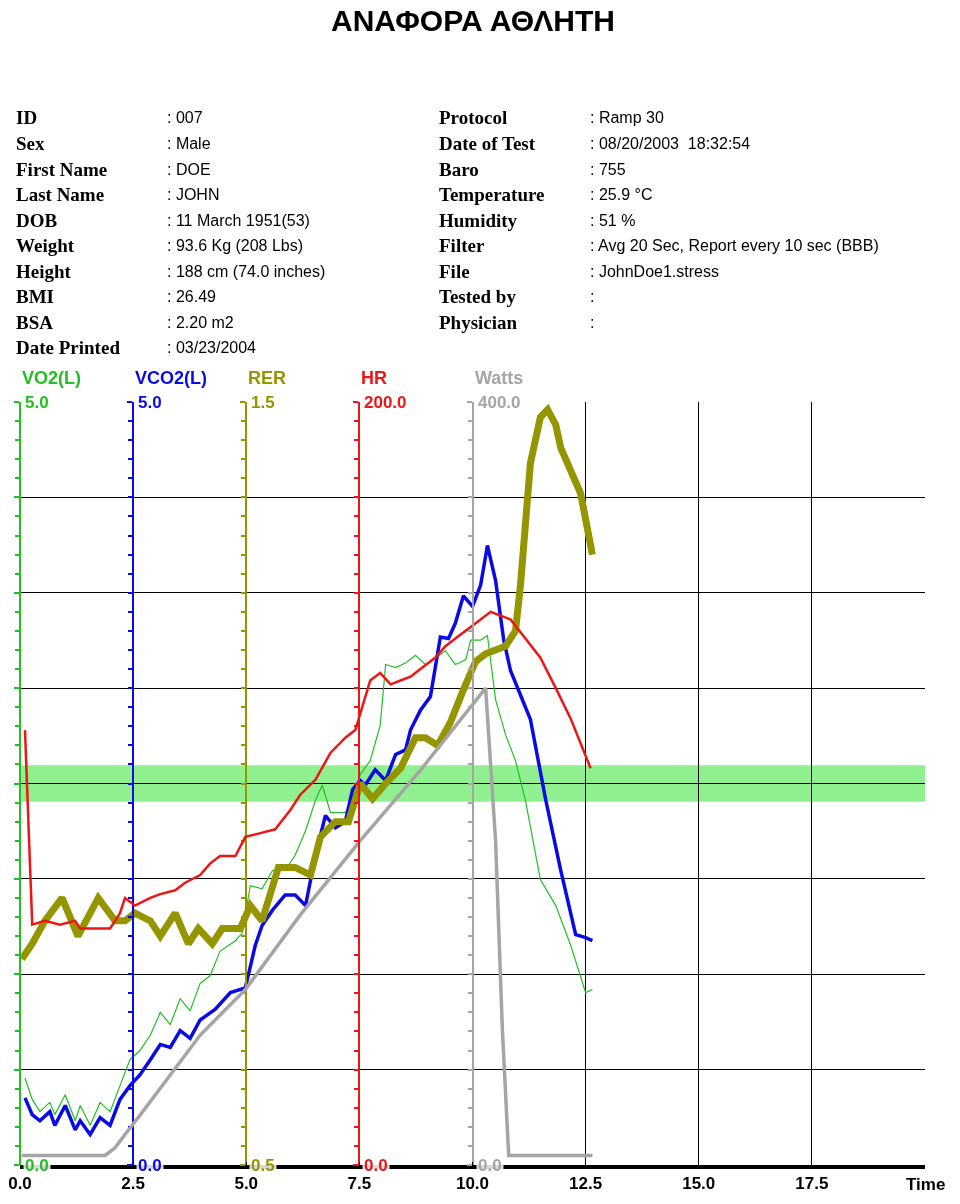 The height and width of the screenshot is (1204, 960). What do you see at coordinates (27, 117) in the screenshot?
I see `text: ID` at bounding box center [27, 117].